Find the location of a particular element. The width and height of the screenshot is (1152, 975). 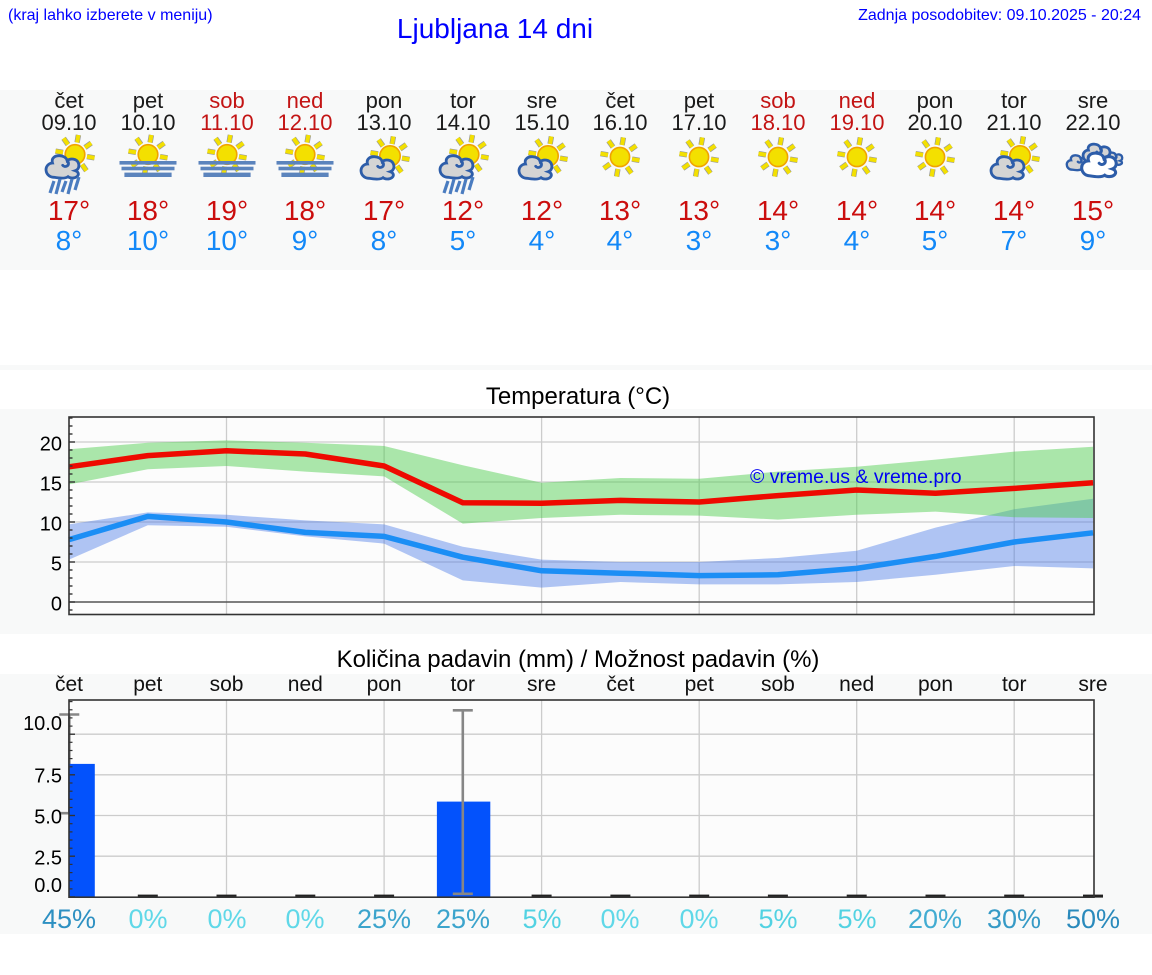

svg-text: 10 is located at coordinates (51, 525).